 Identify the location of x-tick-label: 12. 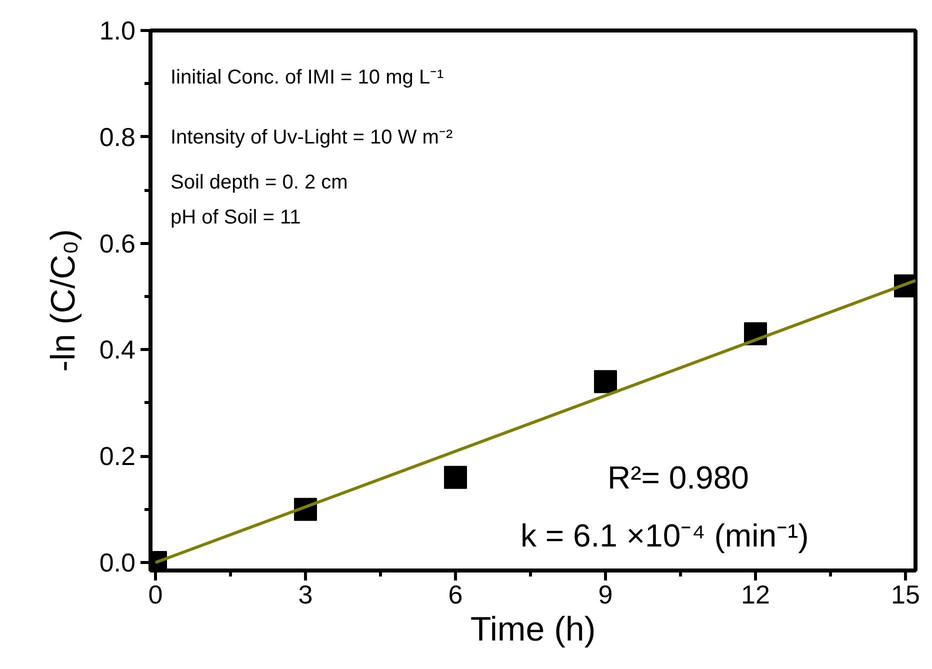
(755, 595).